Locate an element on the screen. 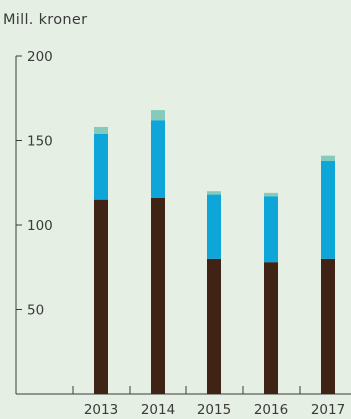 This screenshot has width=351, height=419. bar-segment-2017-s2 is located at coordinates (328, 209).